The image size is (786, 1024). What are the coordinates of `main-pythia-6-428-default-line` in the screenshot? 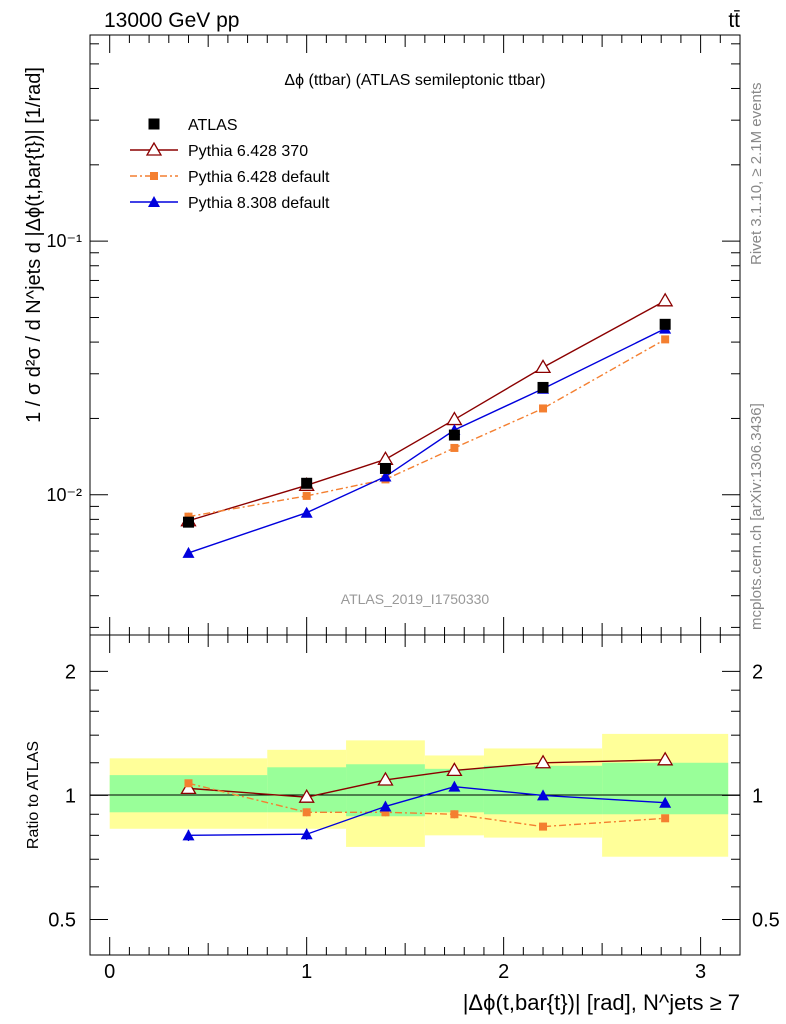 It's located at (427, 428).